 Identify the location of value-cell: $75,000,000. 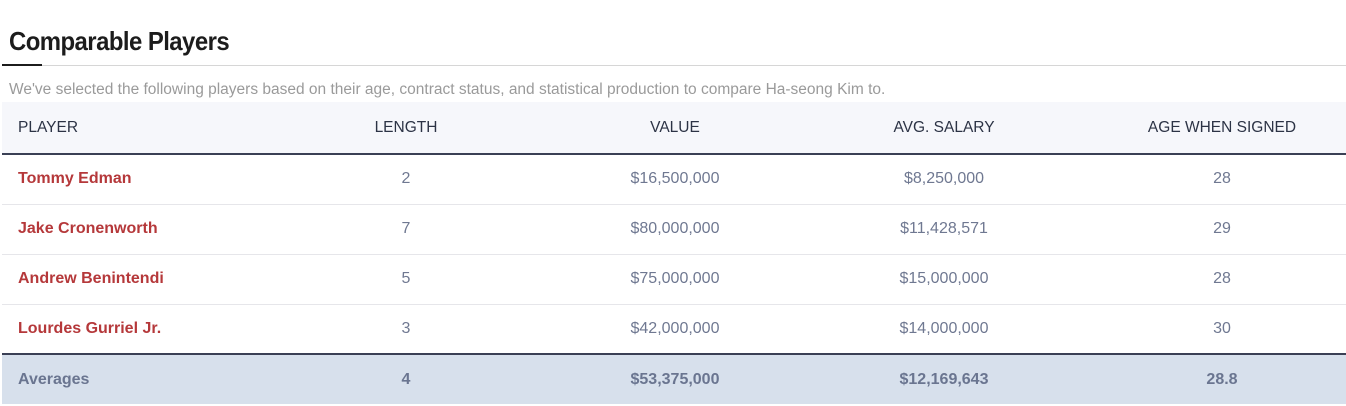
(675, 278).